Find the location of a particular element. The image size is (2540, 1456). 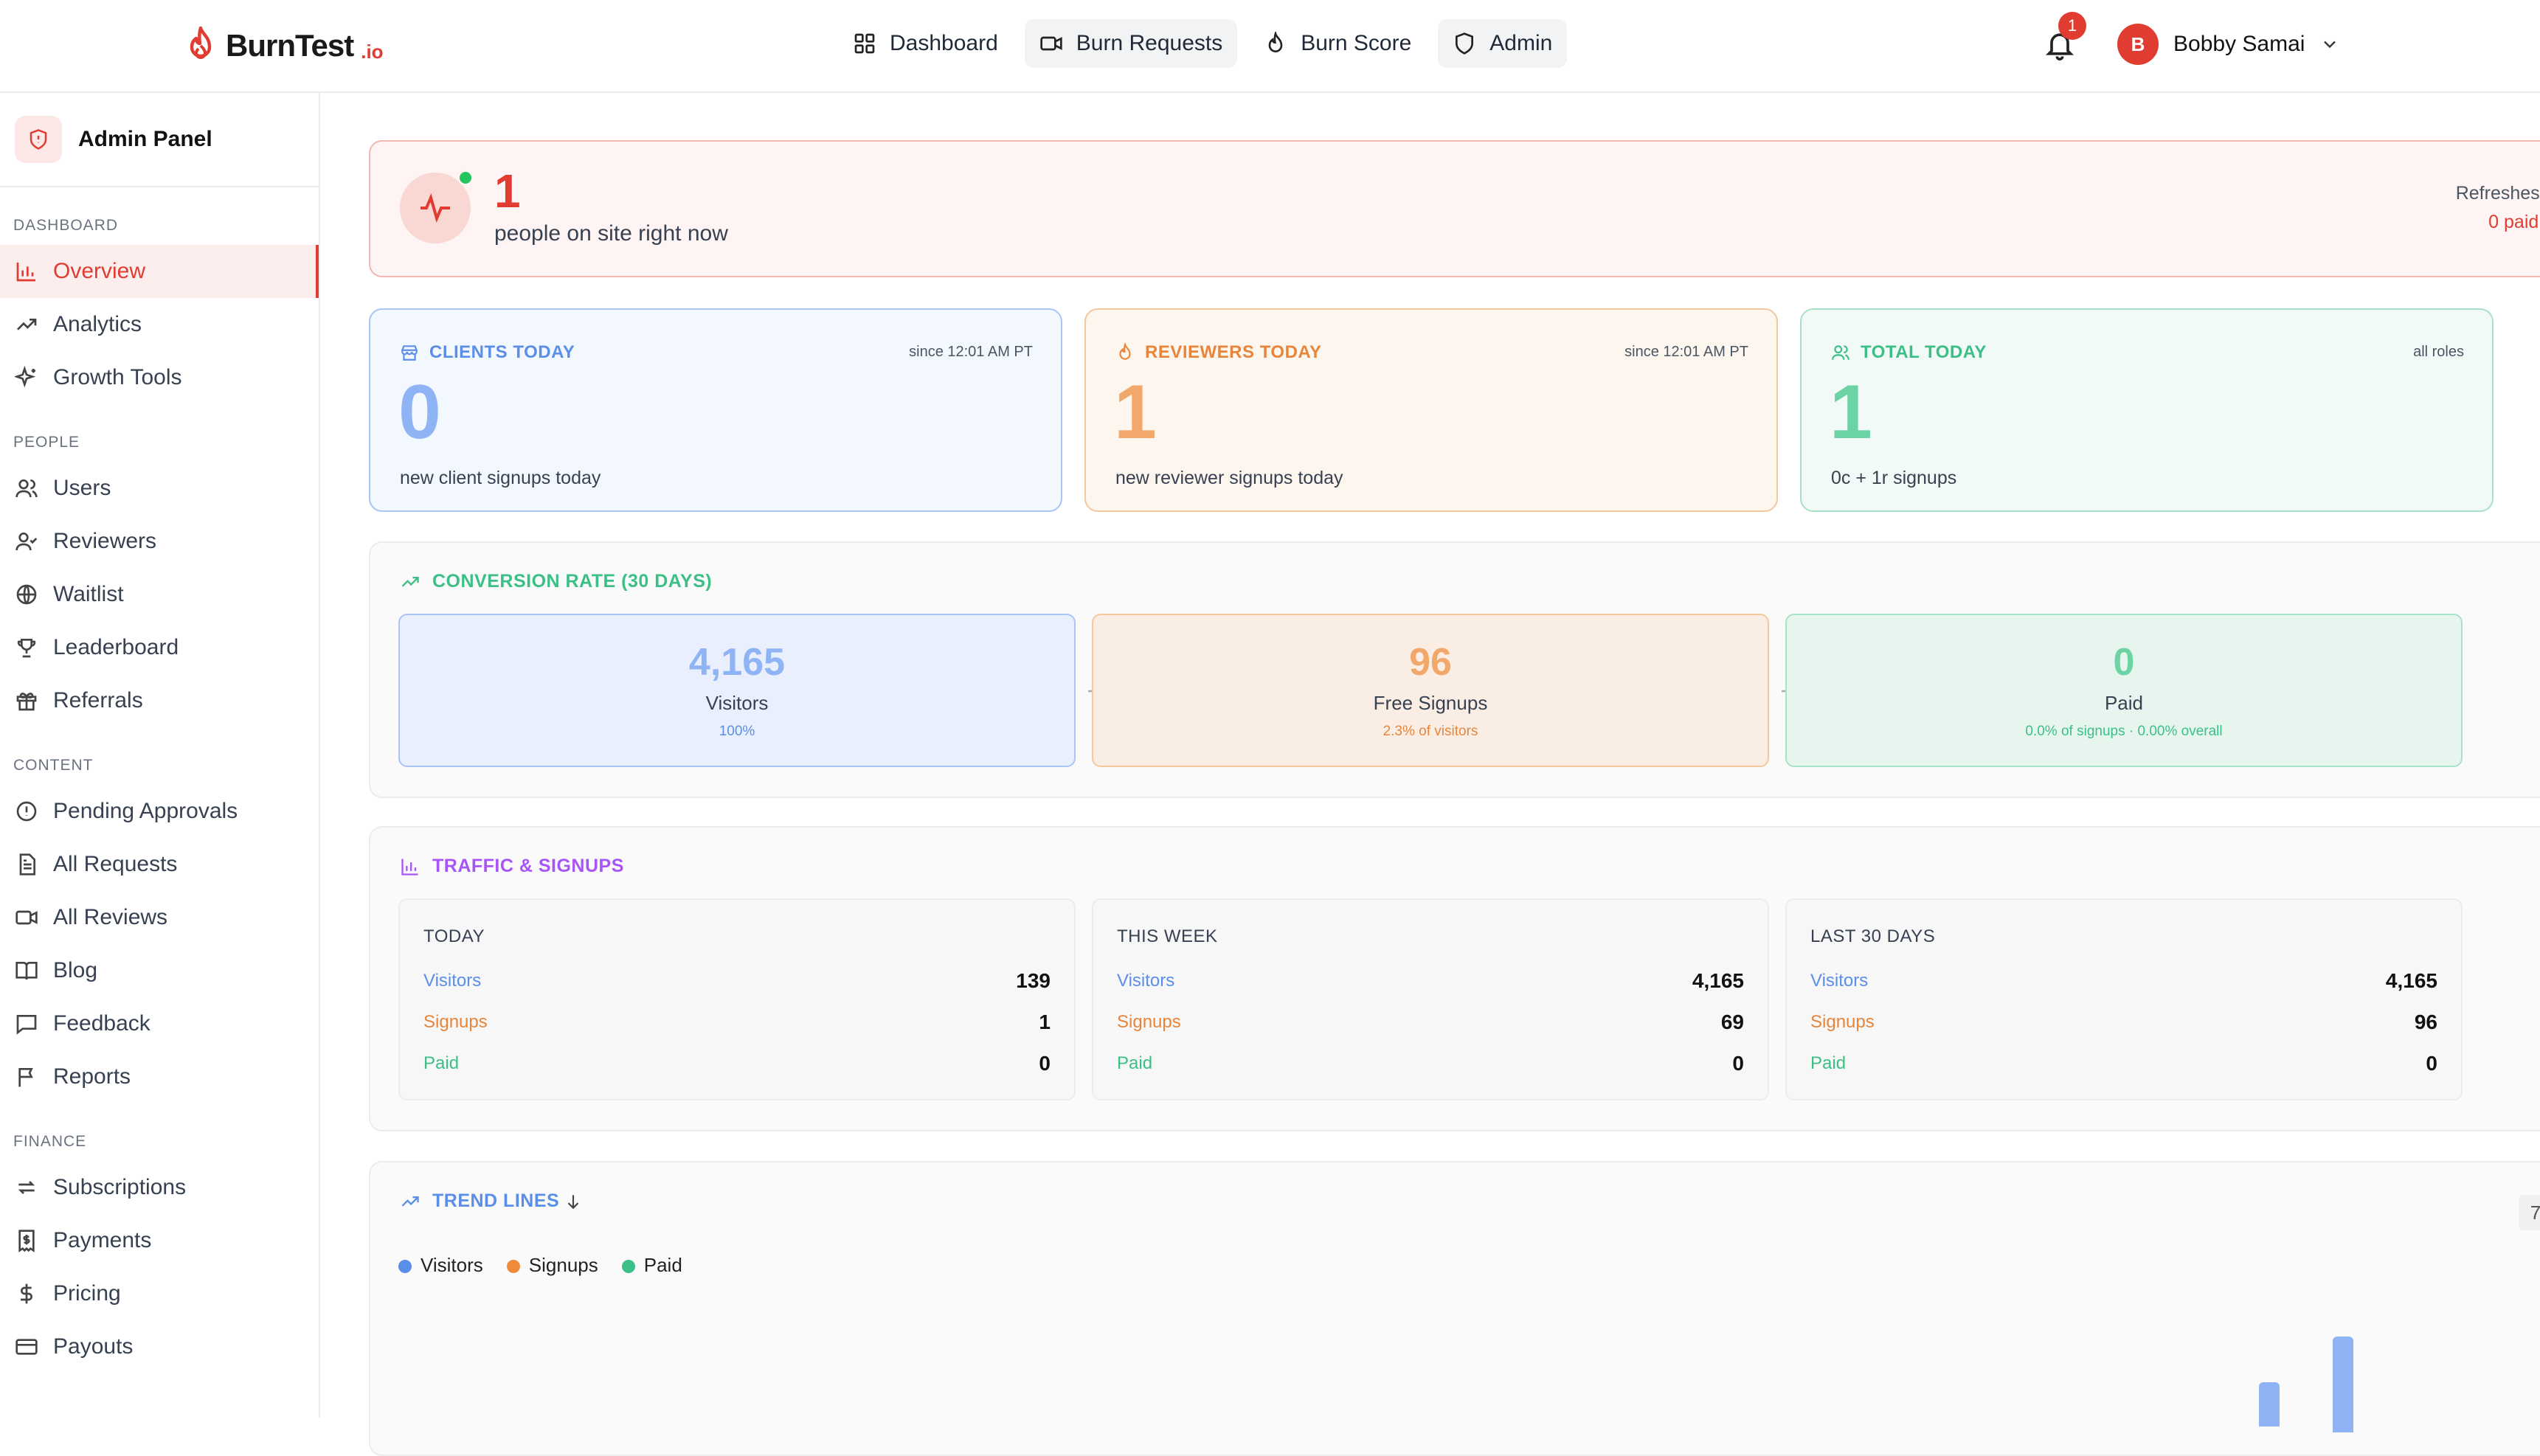

refresh-note: Refreshes every 30s is located at coordinates (2497, 193).